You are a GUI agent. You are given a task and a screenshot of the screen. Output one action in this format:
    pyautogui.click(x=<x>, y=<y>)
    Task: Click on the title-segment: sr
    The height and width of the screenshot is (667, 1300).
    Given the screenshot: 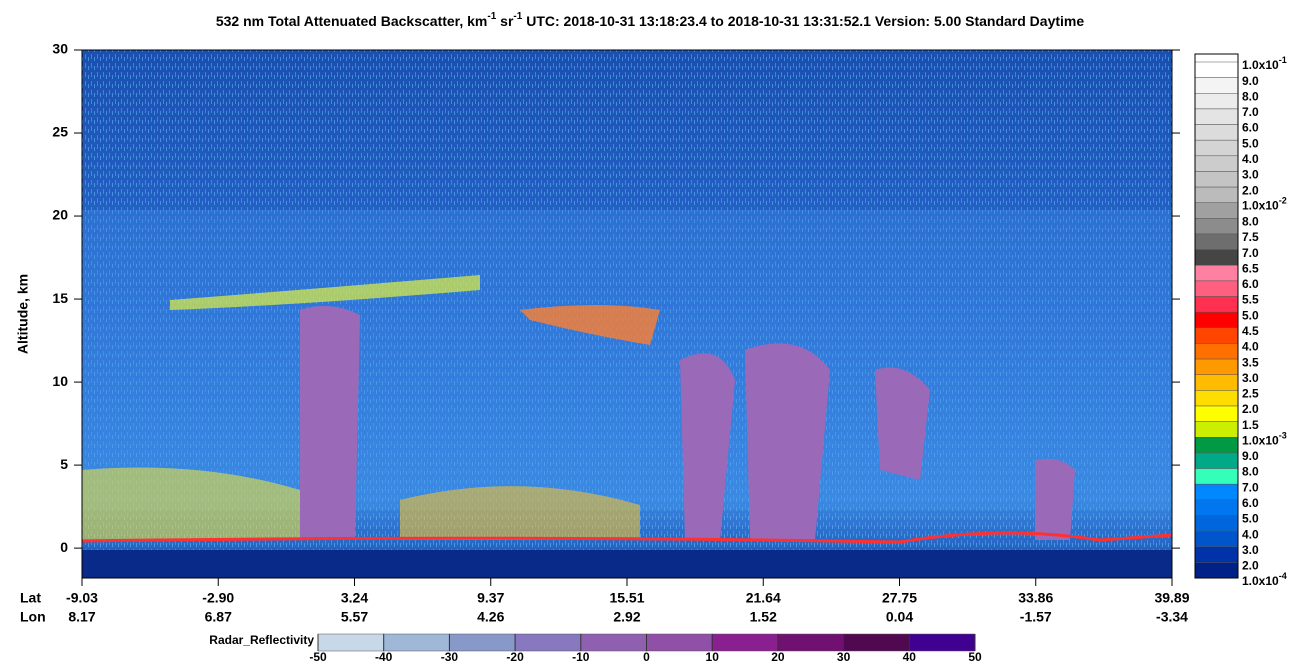 What is the action you would take?
    pyautogui.click(x=505, y=21)
    